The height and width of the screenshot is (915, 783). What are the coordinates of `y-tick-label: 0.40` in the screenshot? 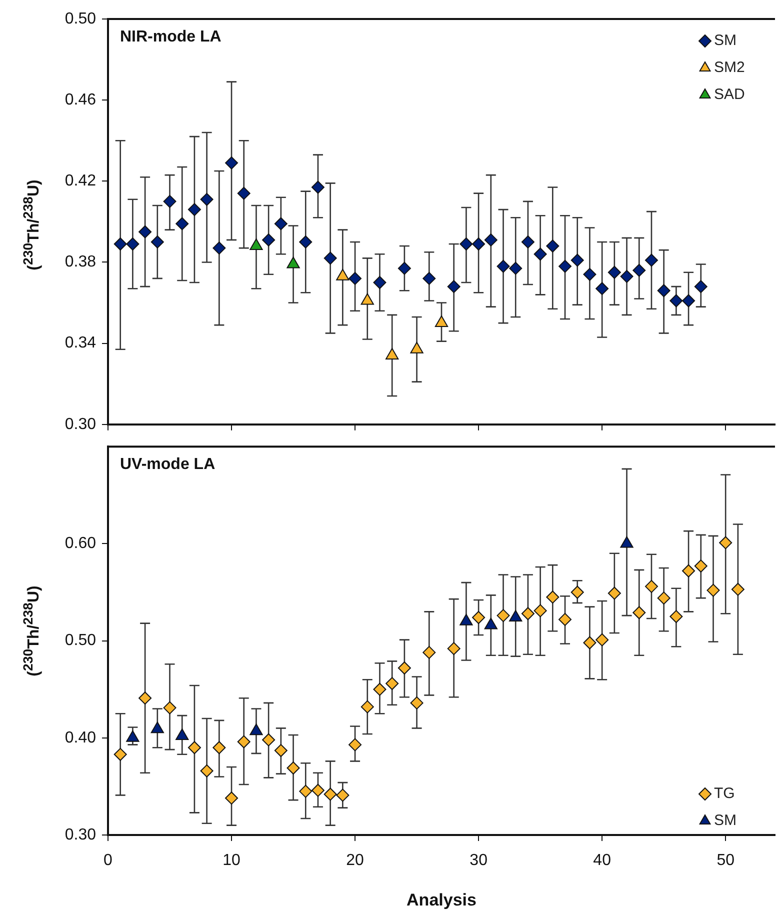 It's located at (80, 737).